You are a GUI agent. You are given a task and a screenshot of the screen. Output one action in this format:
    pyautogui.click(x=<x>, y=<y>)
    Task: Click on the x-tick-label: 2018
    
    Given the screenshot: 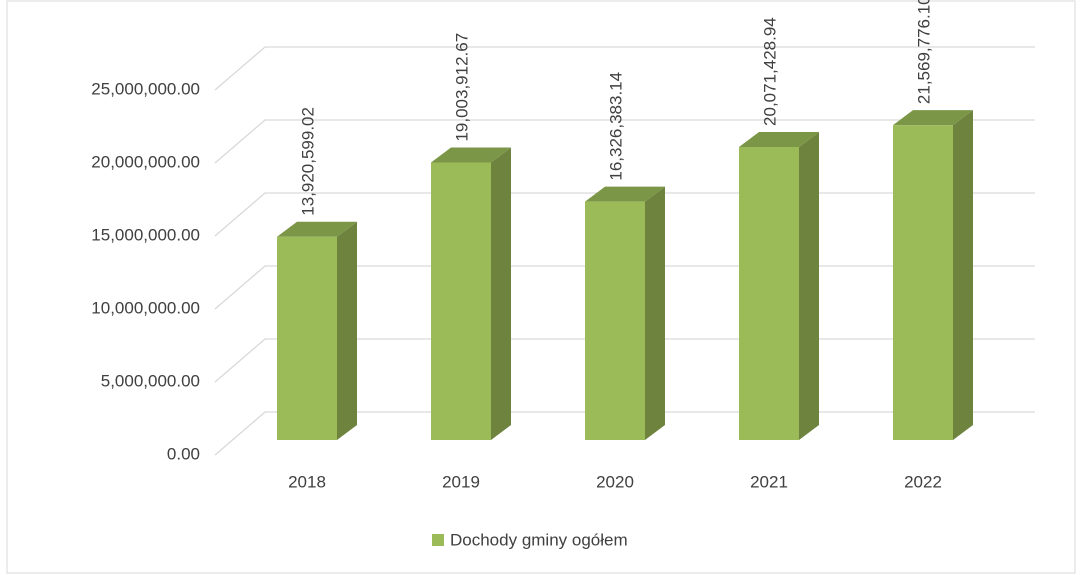 What is the action you would take?
    pyautogui.click(x=307, y=481)
    